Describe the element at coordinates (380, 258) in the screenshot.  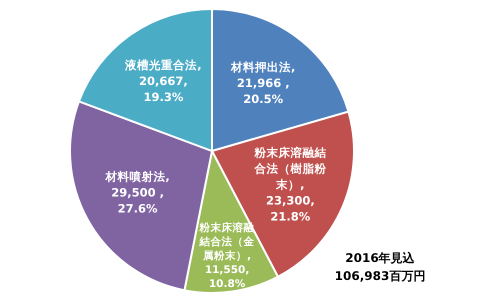
I see `text: 2016年見込` at that location.